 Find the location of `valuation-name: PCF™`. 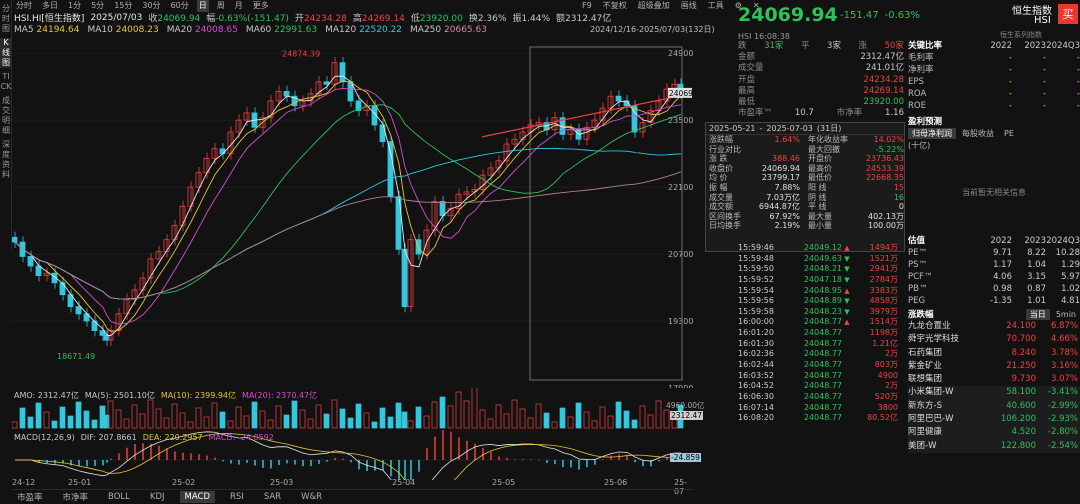

valuation-name: PCF™ is located at coordinates (920, 277).